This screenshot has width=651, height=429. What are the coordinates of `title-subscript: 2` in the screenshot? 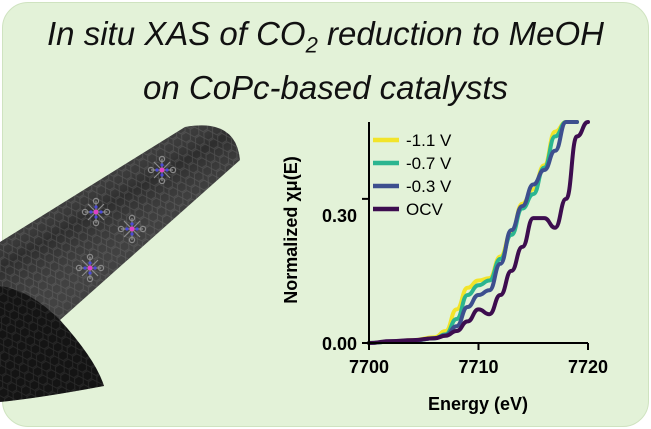 It's located at (311, 45).